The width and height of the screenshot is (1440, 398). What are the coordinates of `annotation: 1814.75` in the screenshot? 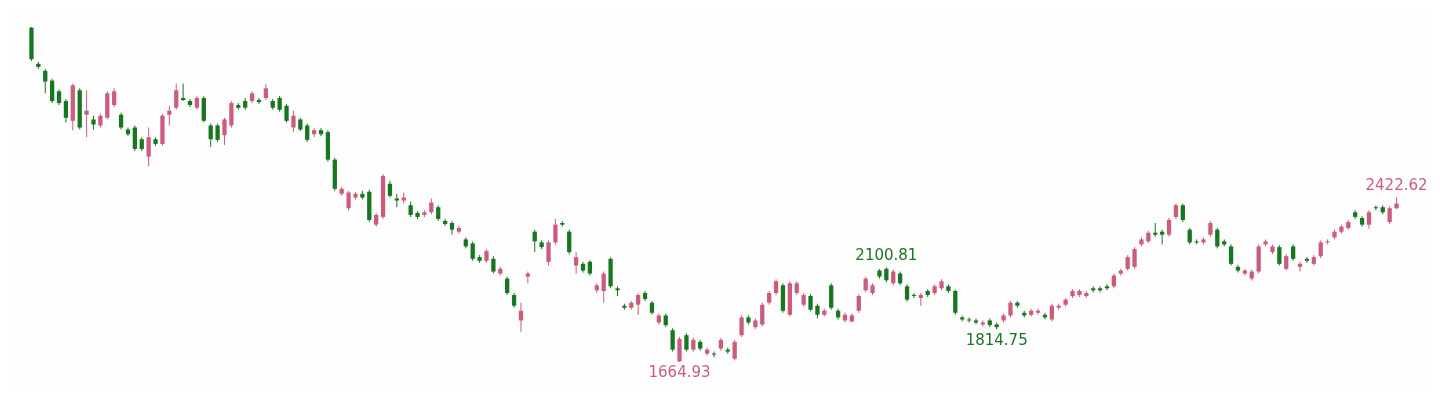 It's located at (996, 339).